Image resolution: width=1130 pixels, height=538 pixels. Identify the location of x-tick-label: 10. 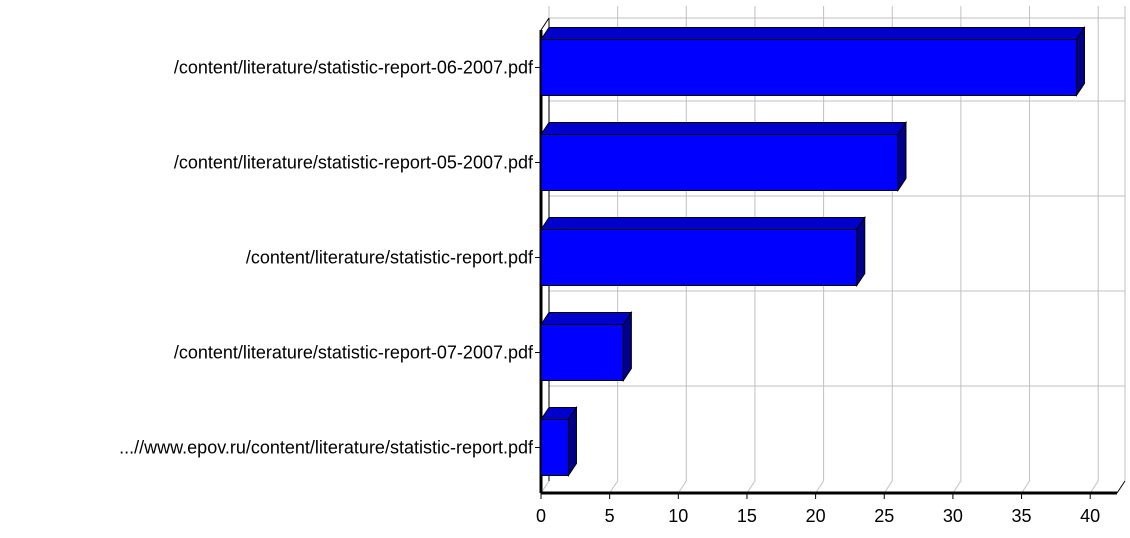
(678, 516).